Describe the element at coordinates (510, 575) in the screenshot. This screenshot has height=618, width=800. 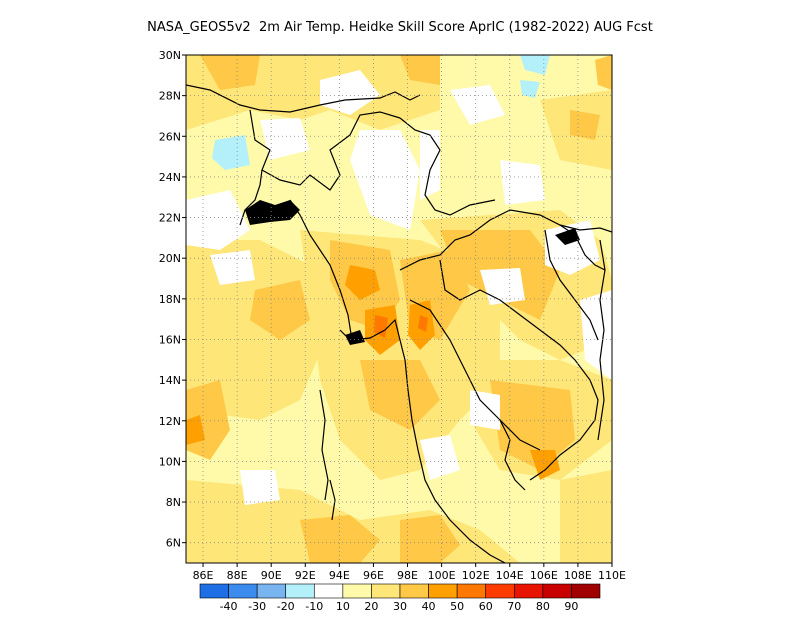
I see `lon-tick-label: 104E` at that location.